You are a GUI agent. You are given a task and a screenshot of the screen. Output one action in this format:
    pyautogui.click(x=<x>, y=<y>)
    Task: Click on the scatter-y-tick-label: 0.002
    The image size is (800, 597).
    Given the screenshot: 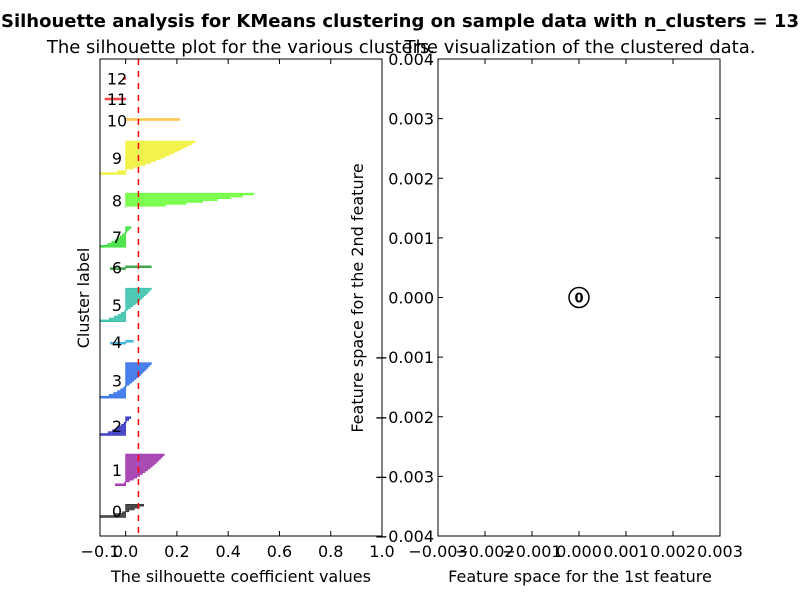 What is the action you would take?
    pyautogui.click(x=411, y=178)
    